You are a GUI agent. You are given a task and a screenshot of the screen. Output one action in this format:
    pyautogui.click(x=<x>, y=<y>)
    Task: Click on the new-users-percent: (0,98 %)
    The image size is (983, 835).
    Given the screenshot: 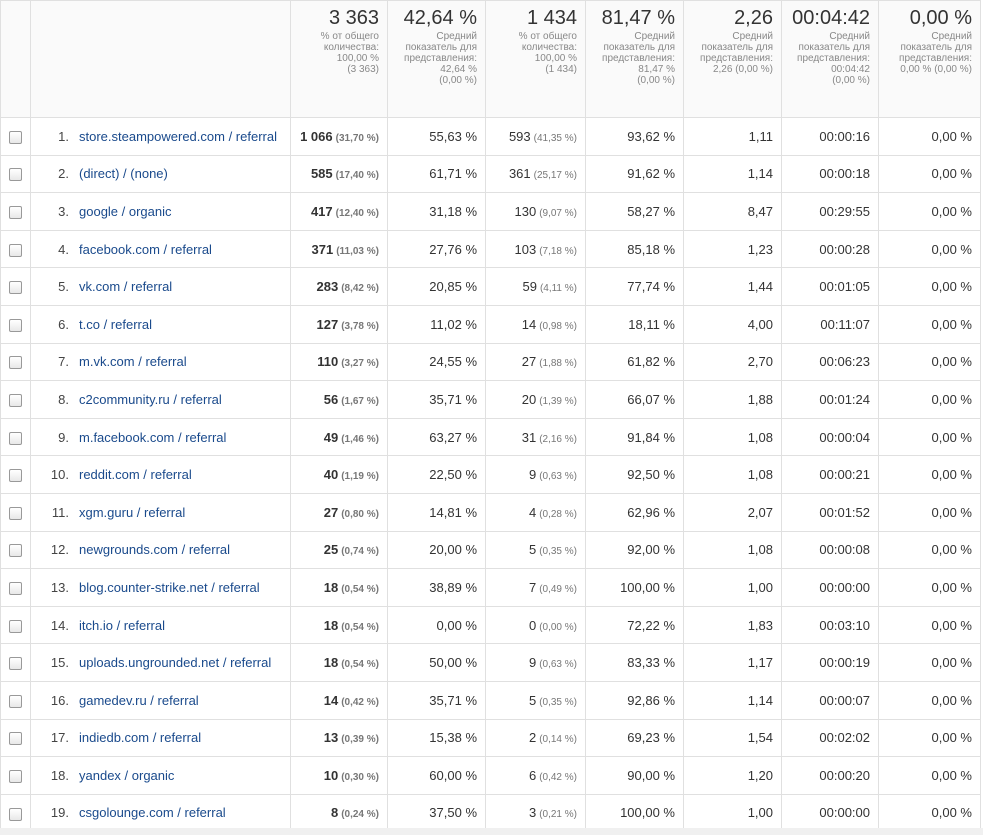 What is the action you would take?
    pyautogui.click(x=558, y=326)
    